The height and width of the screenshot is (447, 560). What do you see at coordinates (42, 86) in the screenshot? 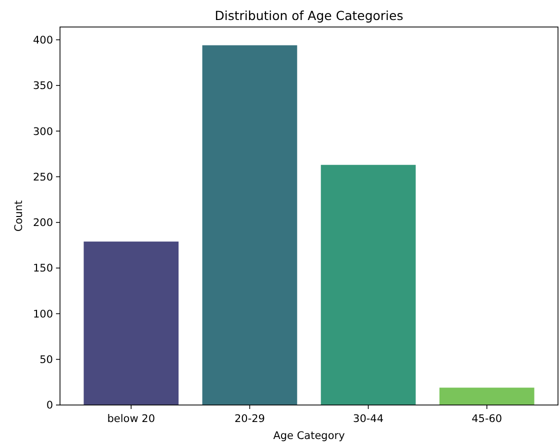
I see `y-tick-label: 350` at bounding box center [42, 86].